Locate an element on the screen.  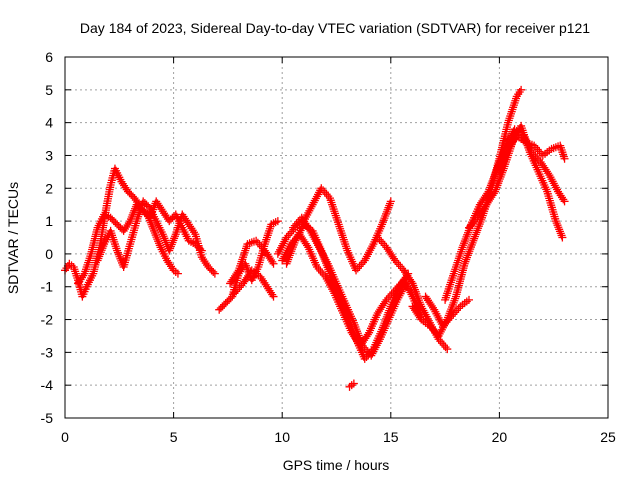
x-tick-label: 5 is located at coordinates (174, 437).